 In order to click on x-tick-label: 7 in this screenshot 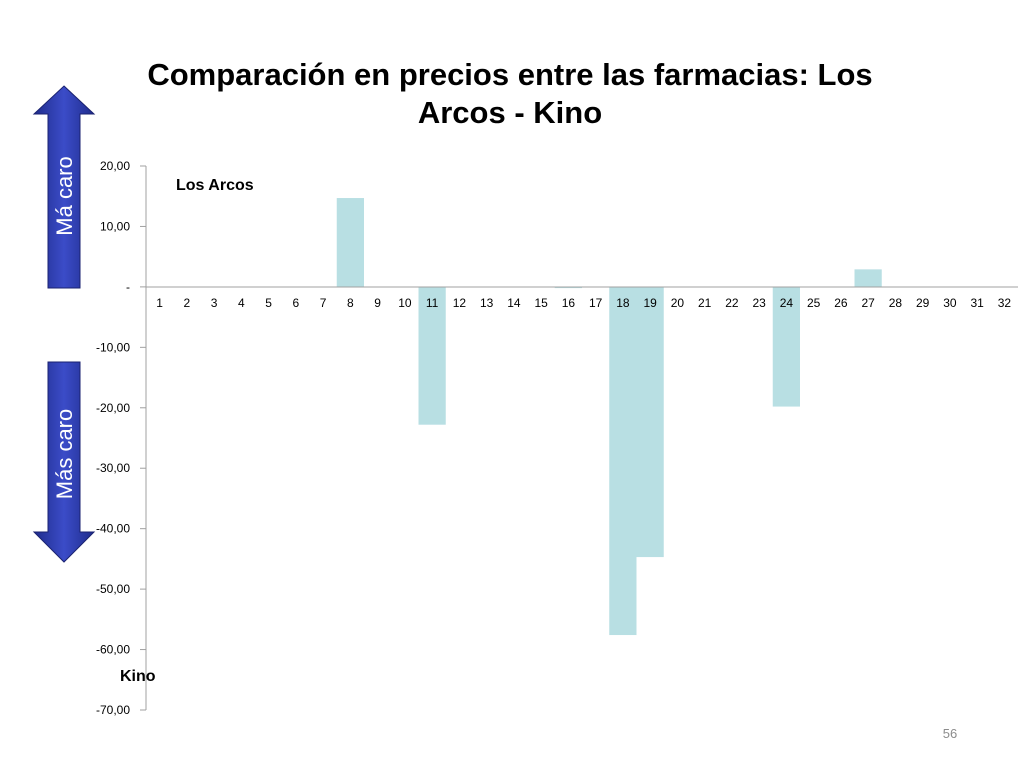, I will do `click(323, 303)`.